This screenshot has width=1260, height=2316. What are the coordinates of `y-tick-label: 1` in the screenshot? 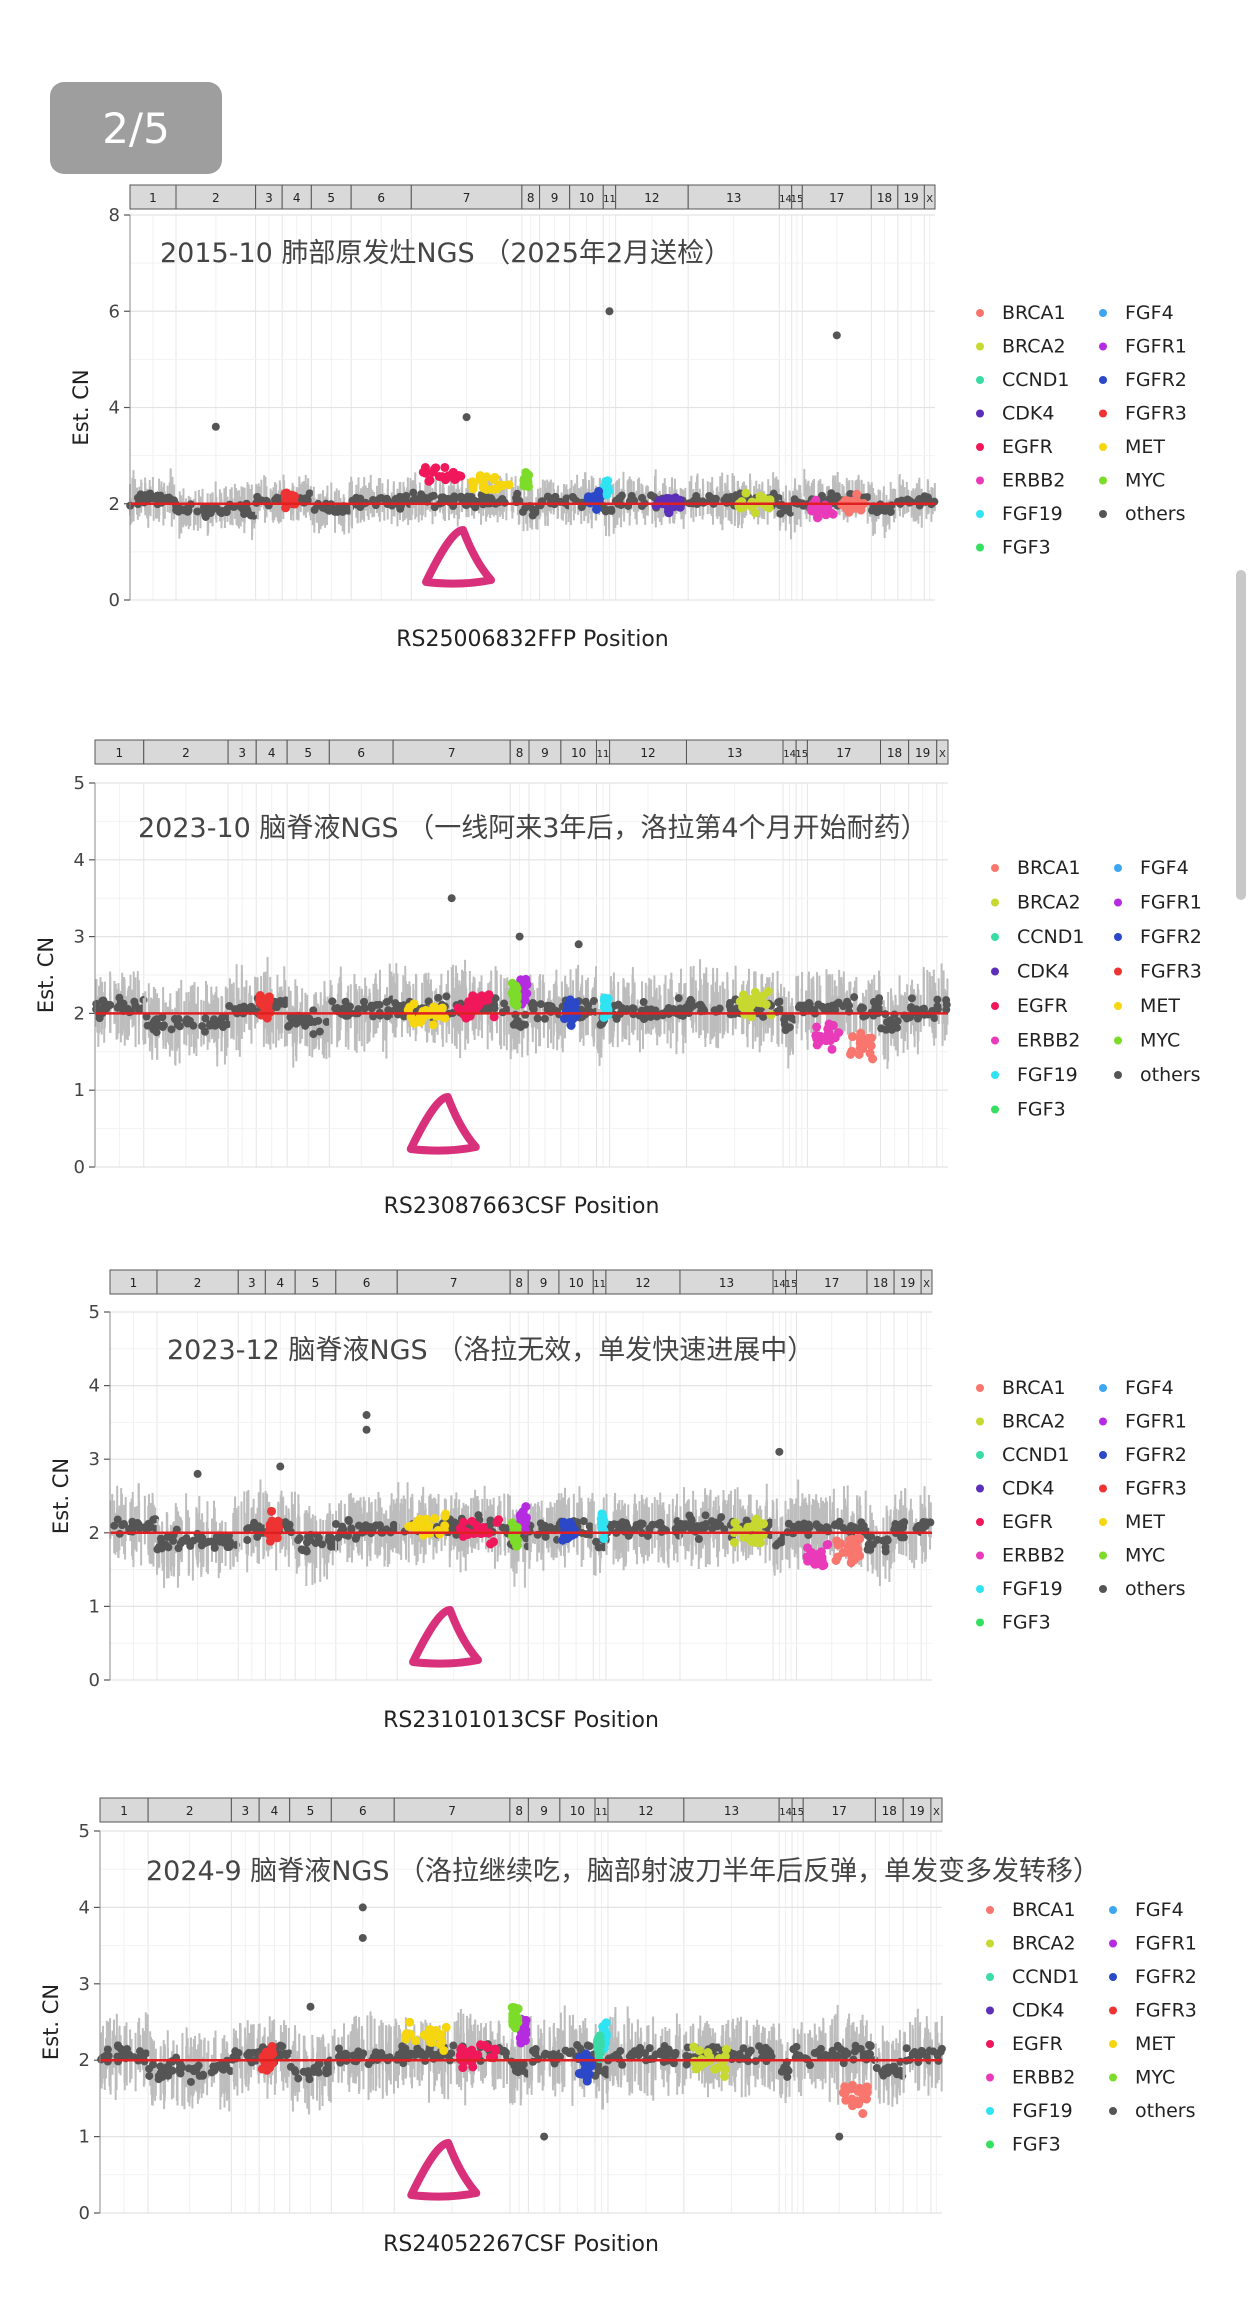 It's located at (84, 2137).